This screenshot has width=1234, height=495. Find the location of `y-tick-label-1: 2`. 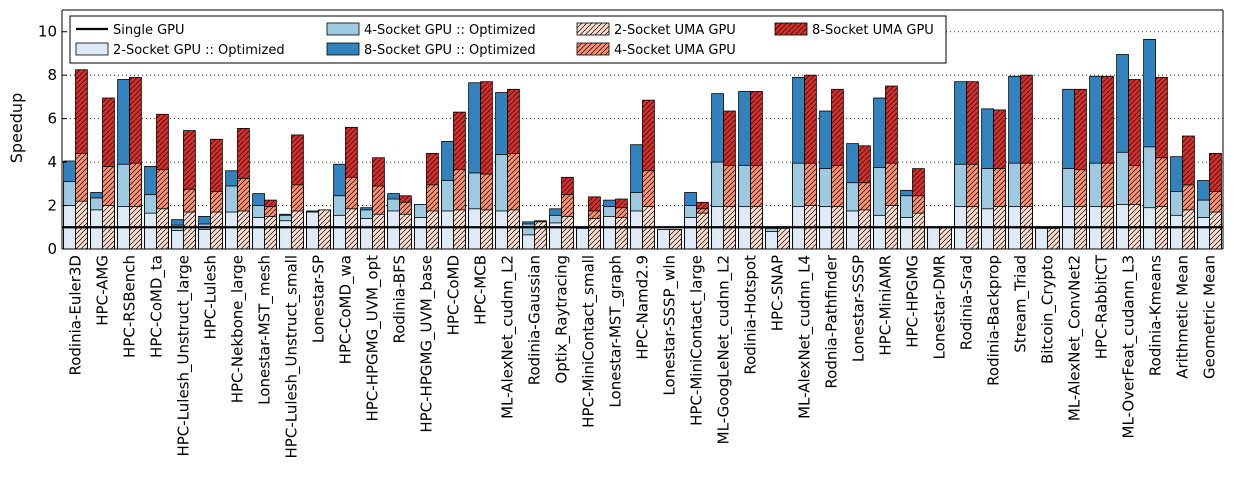

y-tick-label-1: 2 is located at coordinates (52, 206).